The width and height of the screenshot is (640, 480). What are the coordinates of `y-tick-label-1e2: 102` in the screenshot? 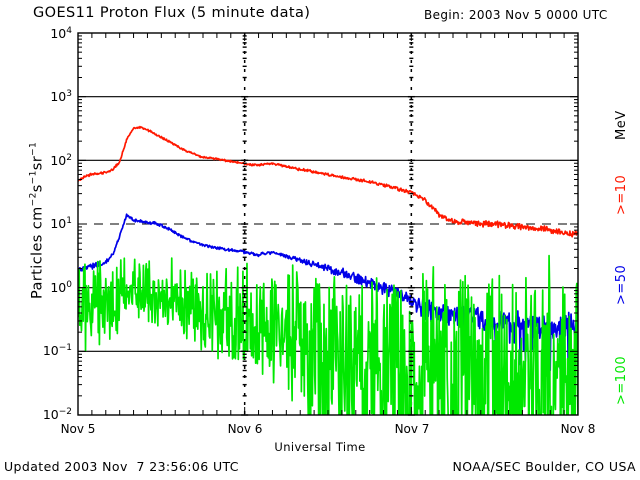 It's located at (61, 161).